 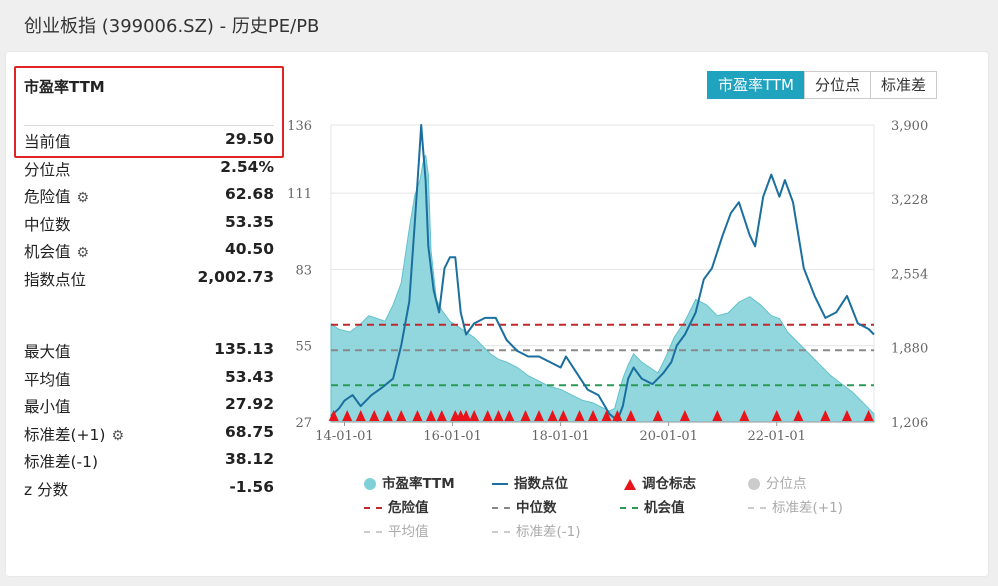 I want to click on stat-label: 分位点, so click(x=47, y=169).